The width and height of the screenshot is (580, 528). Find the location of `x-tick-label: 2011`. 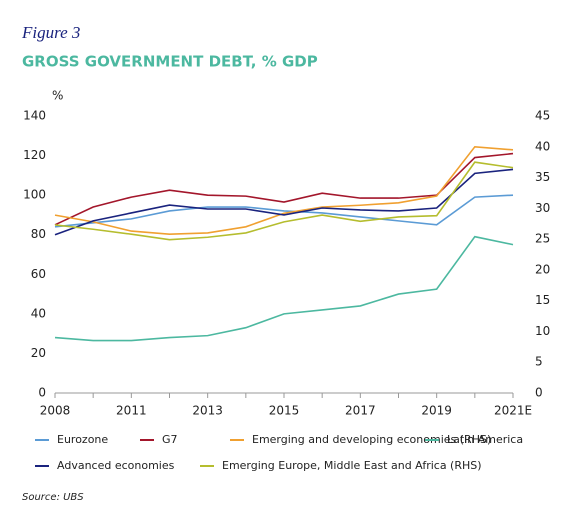

x-tick-label: 2011 is located at coordinates (131, 411).